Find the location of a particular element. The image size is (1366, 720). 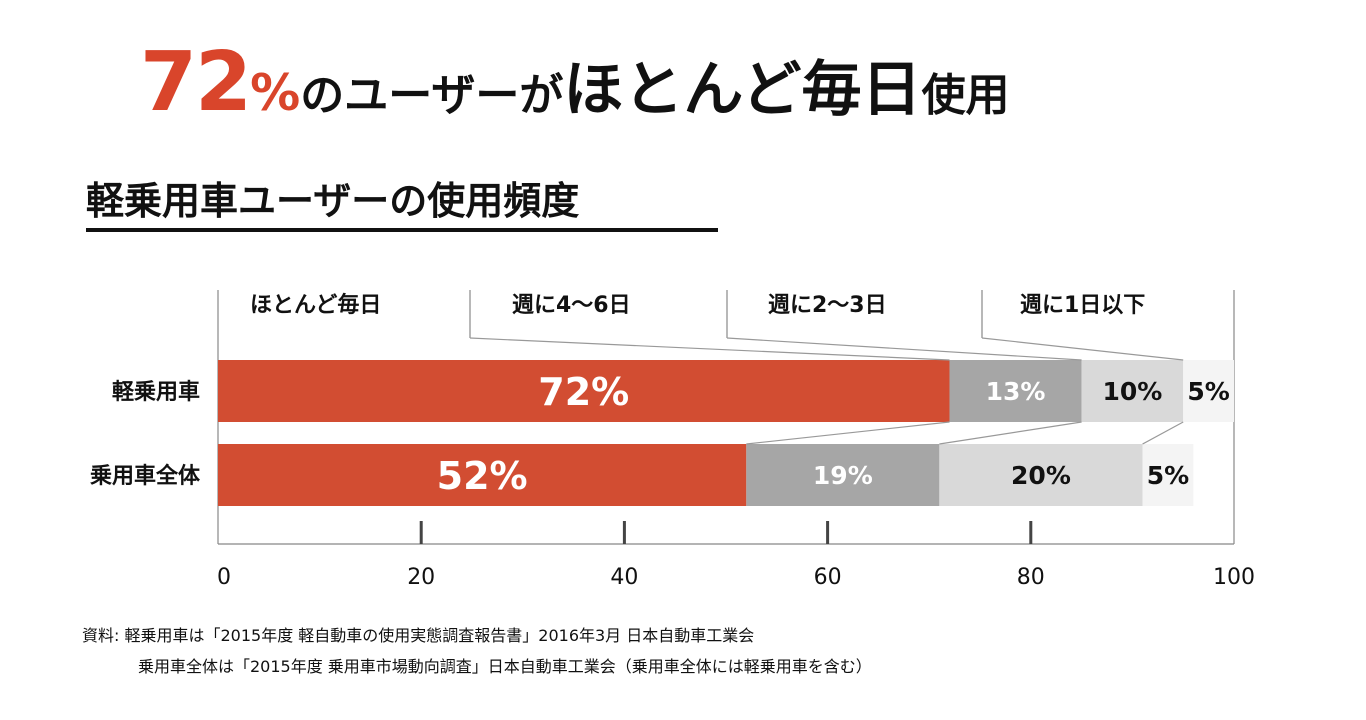

data-label-3-1: 5% is located at coordinates (1168, 475).